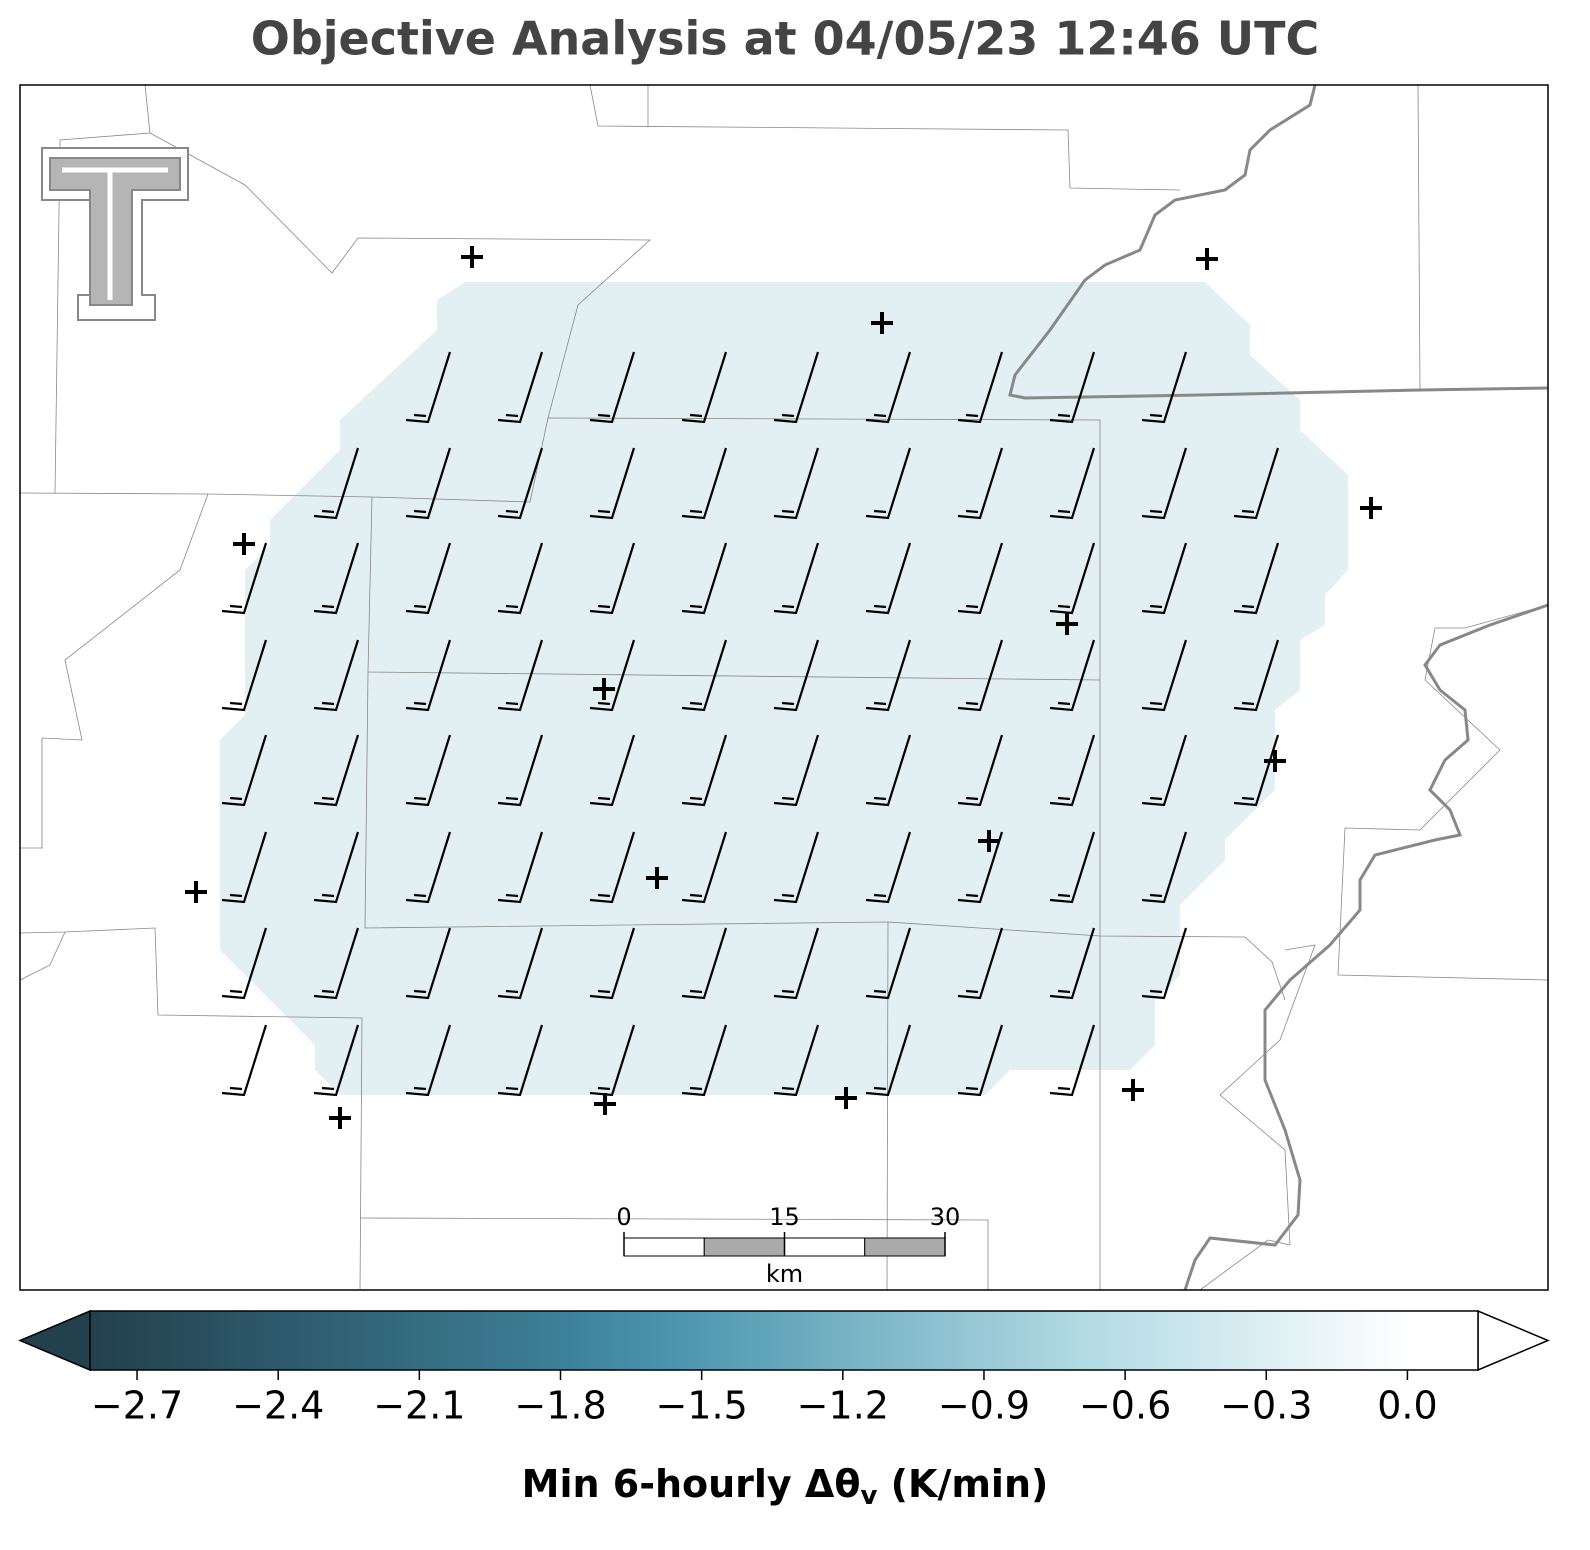 Image resolution: width=1590 pixels, height=1550 pixels. What do you see at coordinates (691, 1484) in the screenshot?
I see `label-main: Min 6-hourly Δθ` at bounding box center [691, 1484].